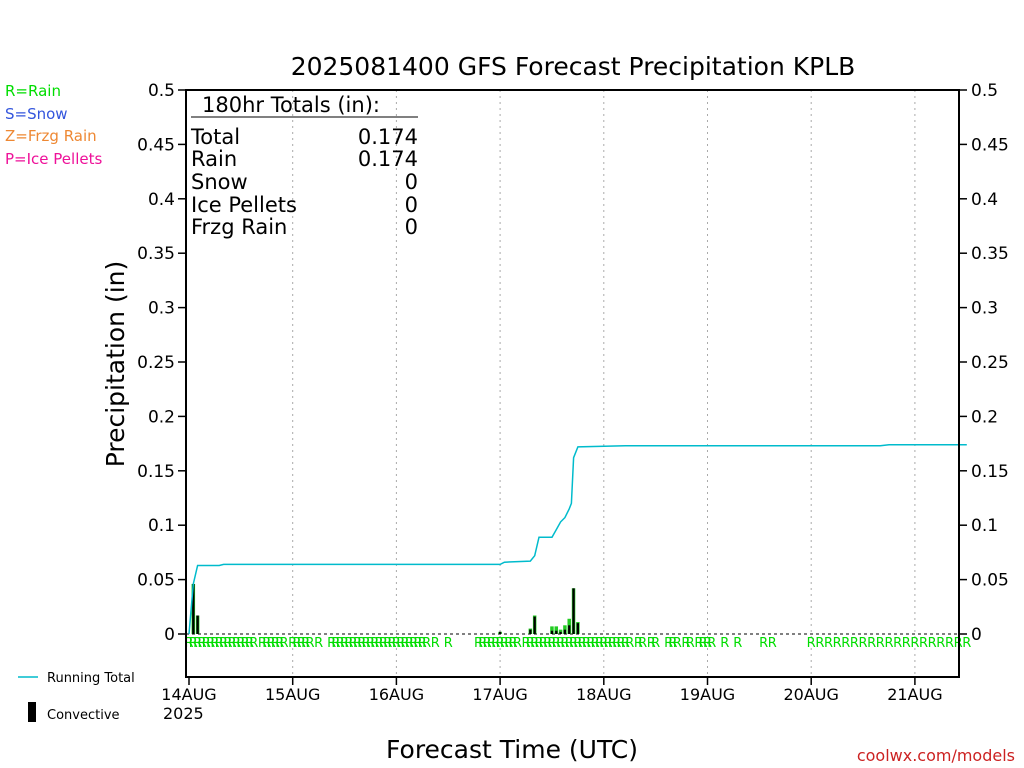 The width and height of the screenshot is (1024, 768). Describe the element at coordinates (512, 749) in the screenshot. I see `x-axis-label: Forecast Time (UTC)` at that location.